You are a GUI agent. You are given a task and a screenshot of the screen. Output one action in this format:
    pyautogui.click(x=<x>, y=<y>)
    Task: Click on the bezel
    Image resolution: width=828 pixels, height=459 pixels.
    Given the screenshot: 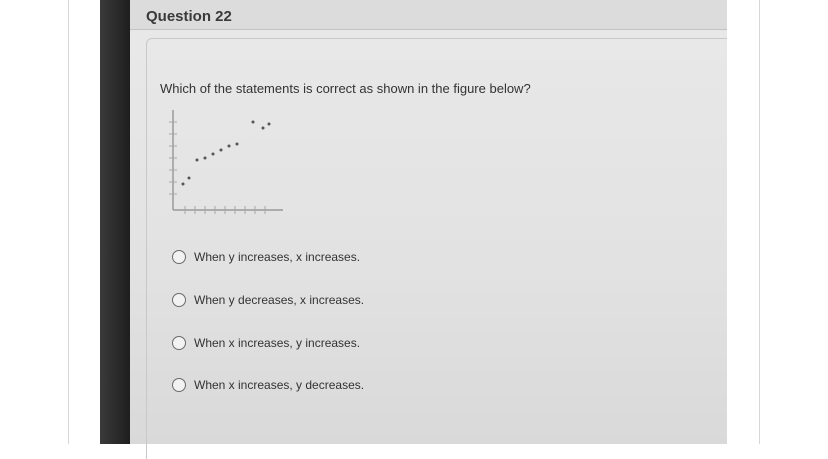 What is the action you would take?
    pyautogui.click(x=115, y=222)
    